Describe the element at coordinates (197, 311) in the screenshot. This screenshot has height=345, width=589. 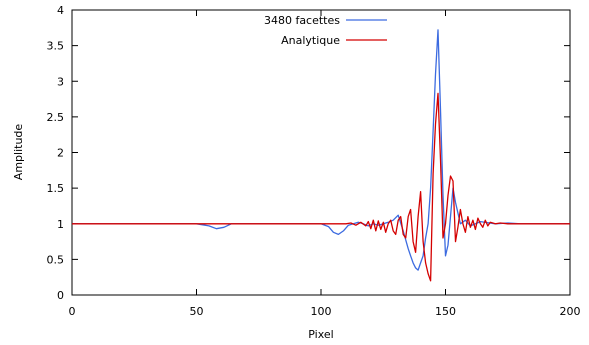
I see `x-tick-label: 50` at that location.